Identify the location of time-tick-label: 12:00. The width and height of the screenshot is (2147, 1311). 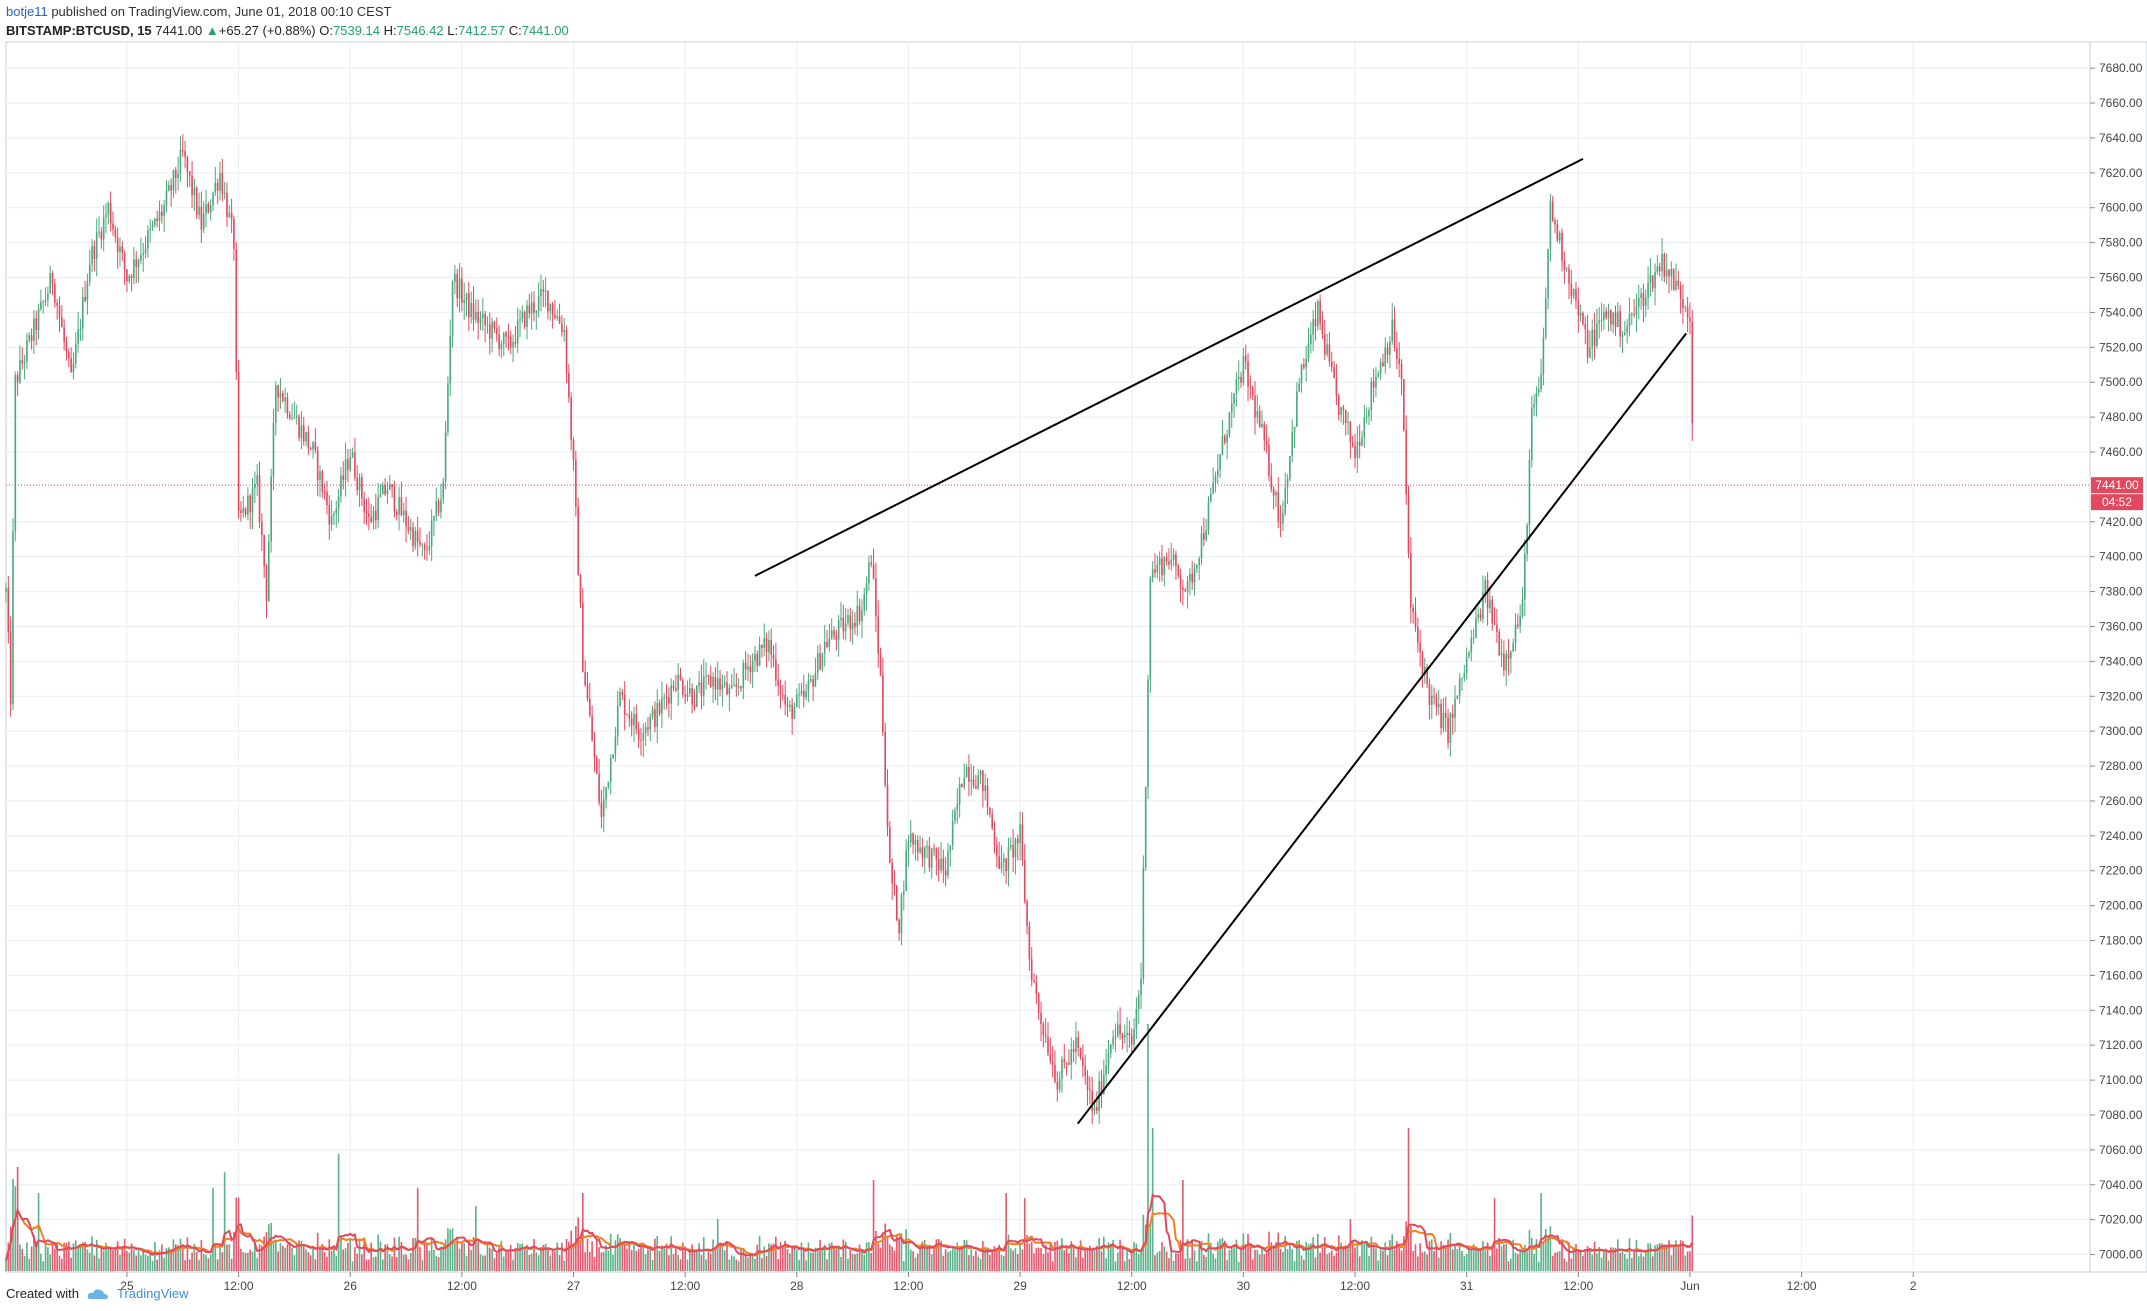
(685, 1286).